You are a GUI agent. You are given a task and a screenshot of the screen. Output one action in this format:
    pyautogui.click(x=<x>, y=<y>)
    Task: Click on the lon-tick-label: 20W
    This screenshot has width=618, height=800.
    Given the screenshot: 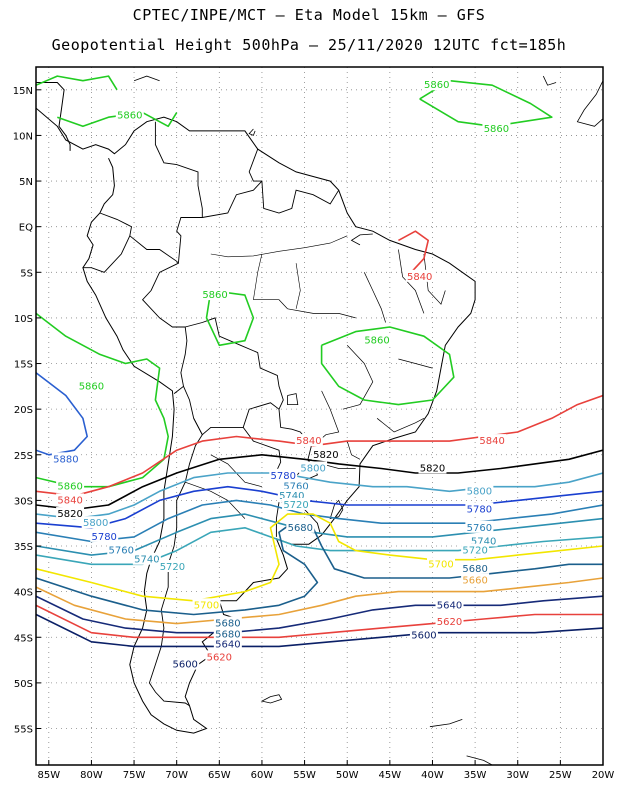 What is the action you would take?
    pyautogui.click(x=603, y=775)
    